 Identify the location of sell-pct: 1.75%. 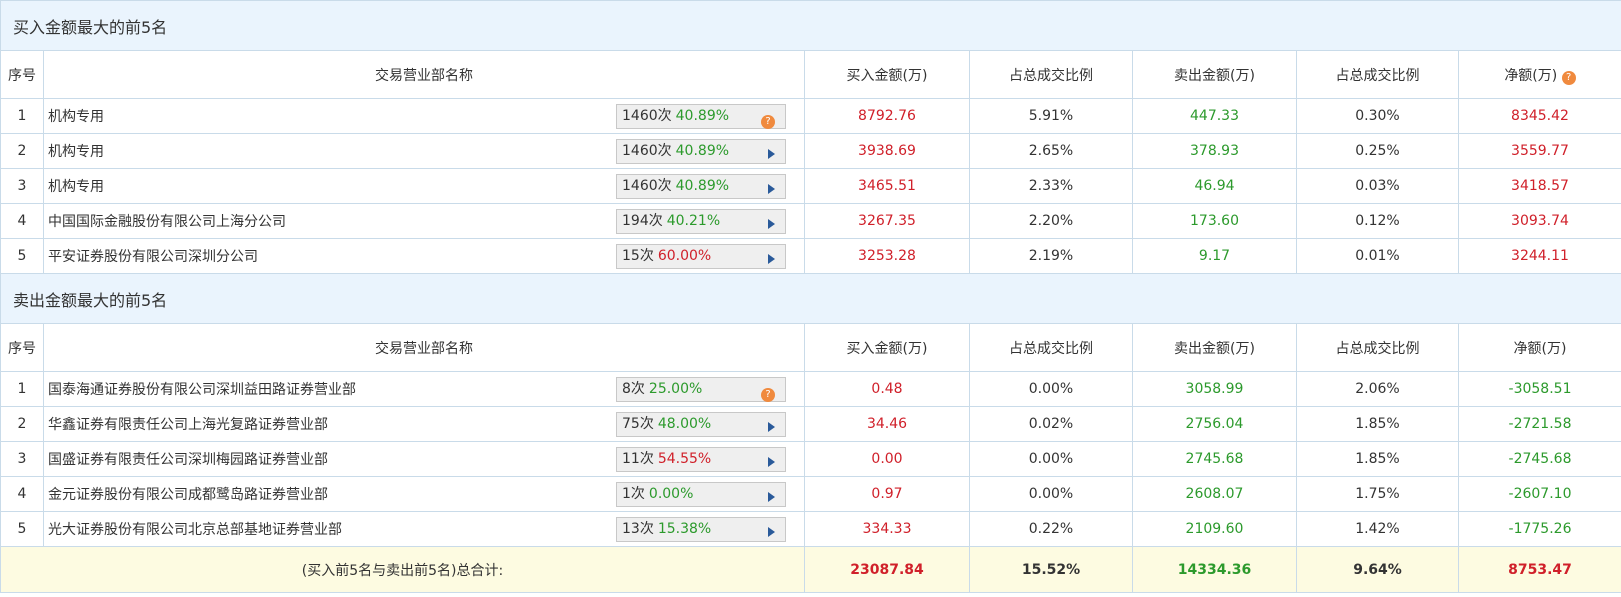
(1377, 494).